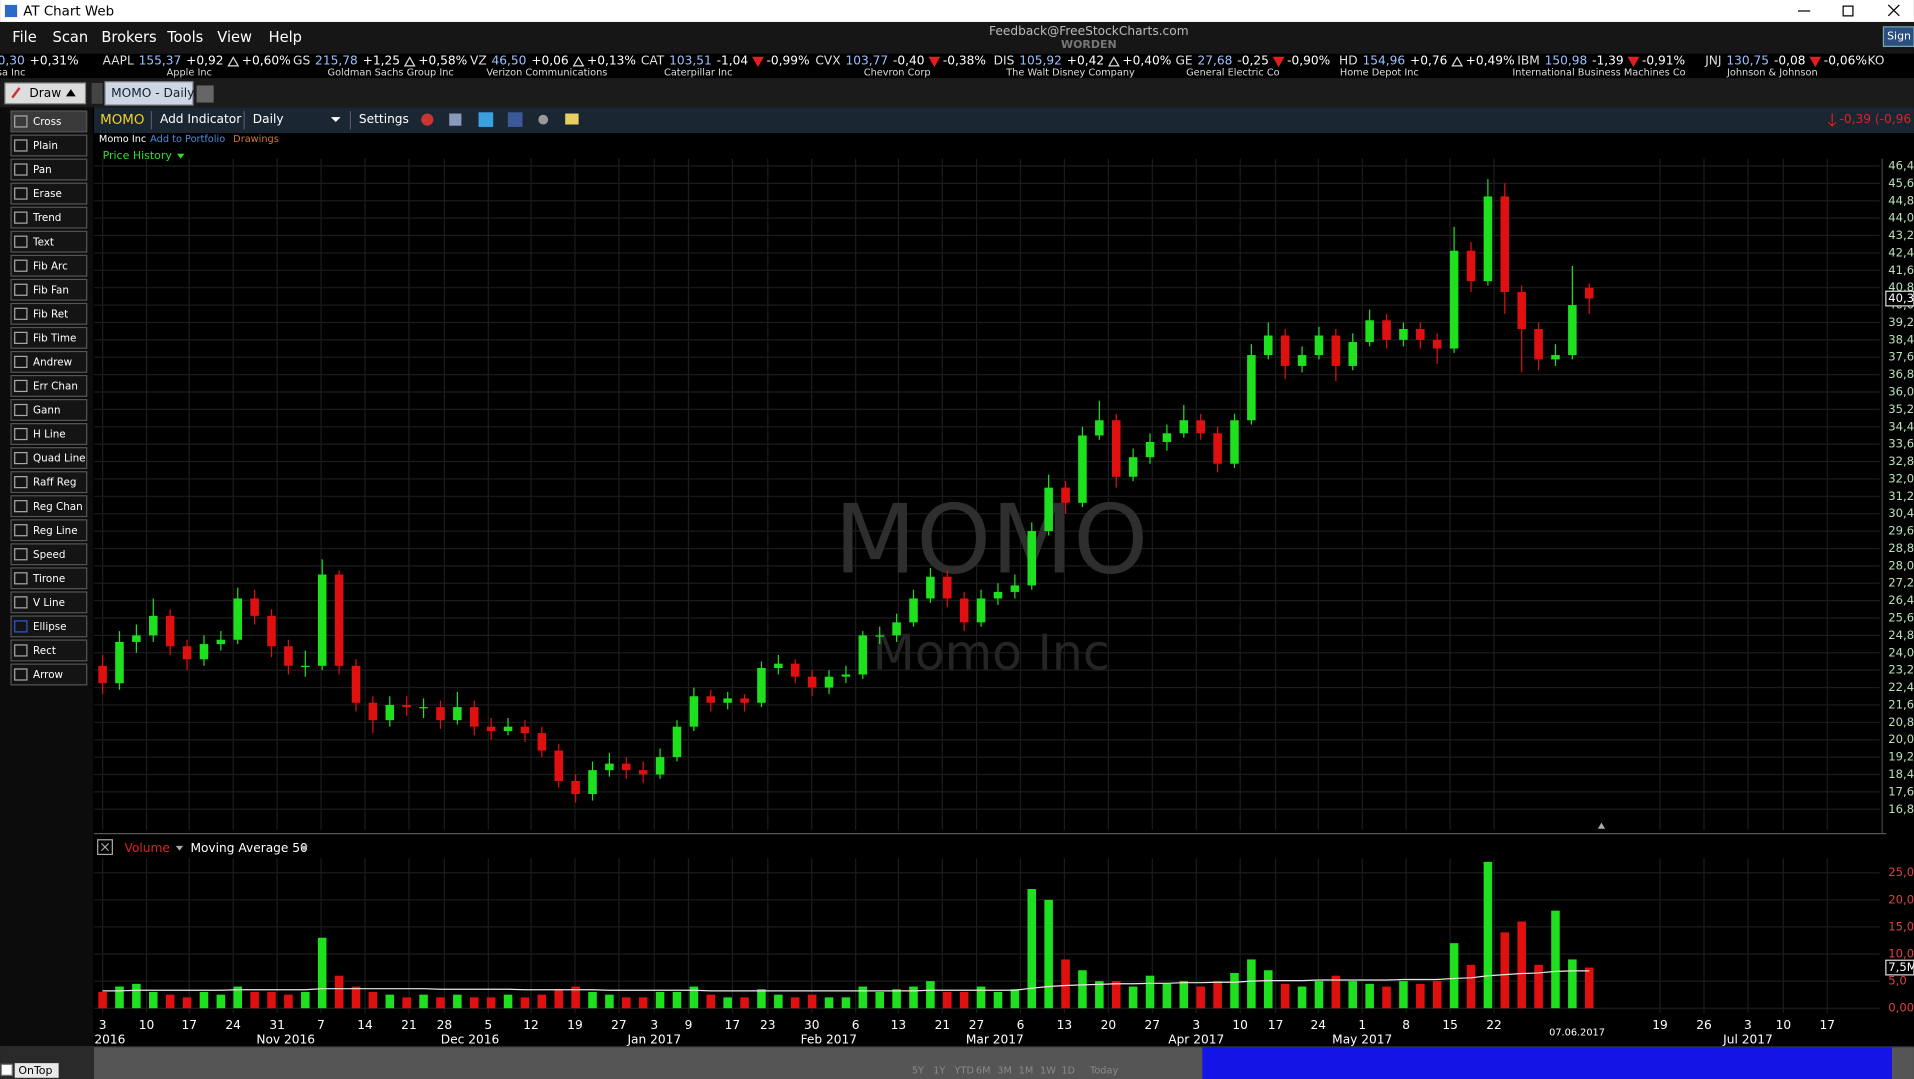  What do you see at coordinates (1048, 1070) in the screenshot?
I see `range-button: 1W` at bounding box center [1048, 1070].